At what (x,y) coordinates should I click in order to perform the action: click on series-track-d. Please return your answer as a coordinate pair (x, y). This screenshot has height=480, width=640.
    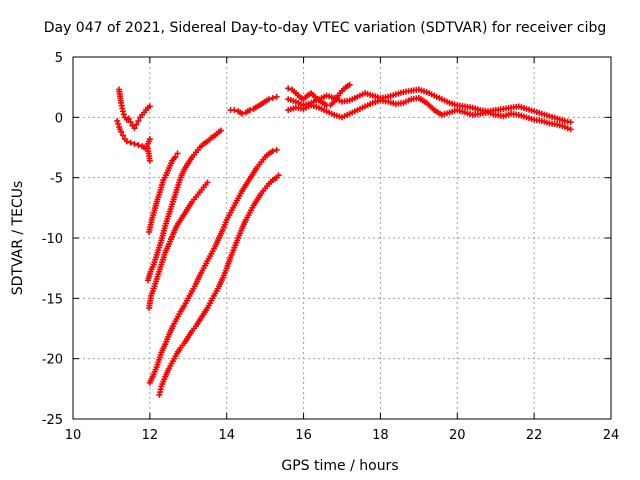
    Looking at the image, I should click on (163, 192).